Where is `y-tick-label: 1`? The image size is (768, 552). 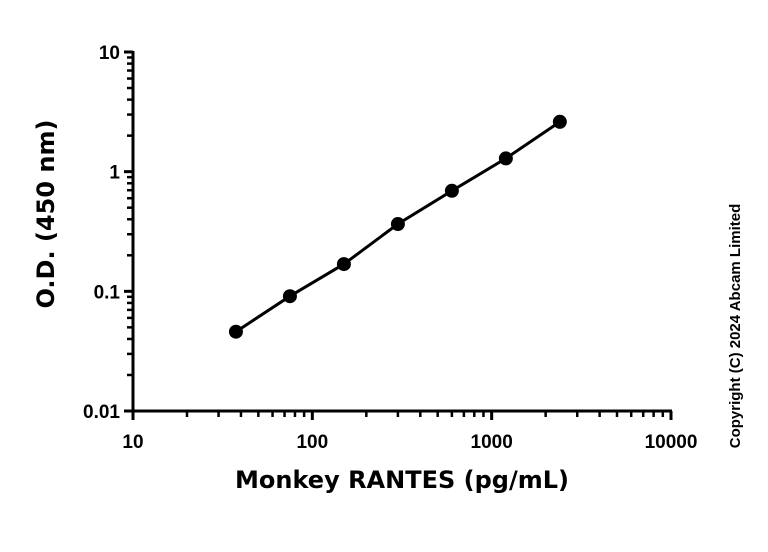
y-tick-label: 1 is located at coordinates (114, 173).